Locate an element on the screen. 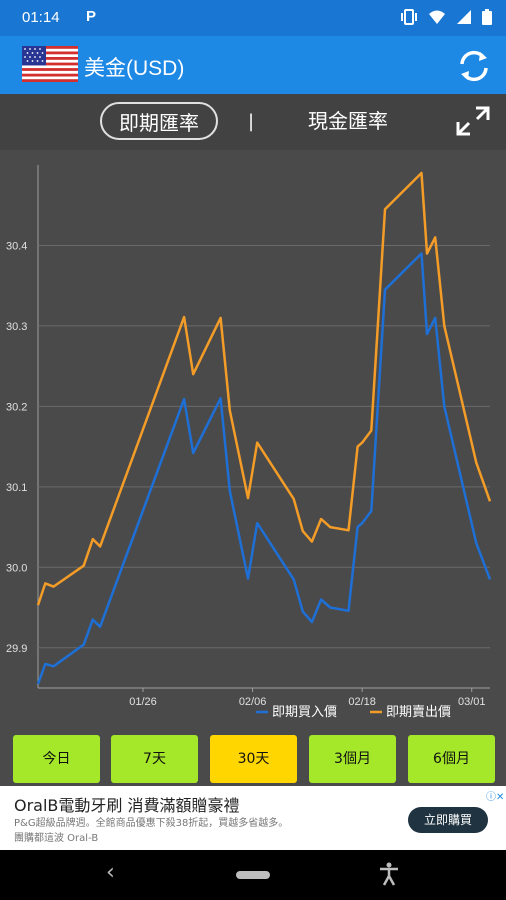 Image resolution: width=506 pixels, height=900 pixels. y-tick-label: 30.0 is located at coordinates (16, 568).